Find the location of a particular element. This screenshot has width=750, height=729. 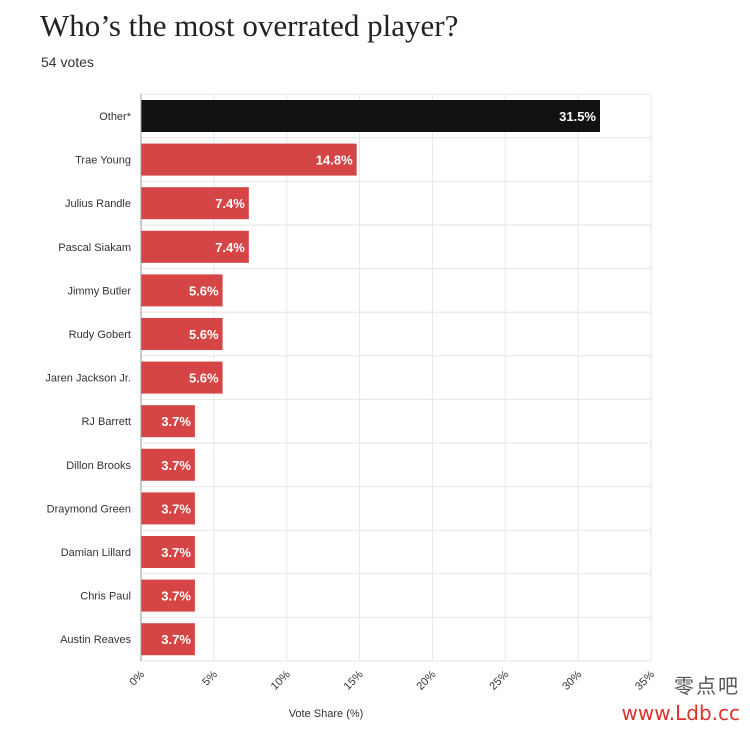

x-axis-title: Vote Share (%) is located at coordinates (326, 714).